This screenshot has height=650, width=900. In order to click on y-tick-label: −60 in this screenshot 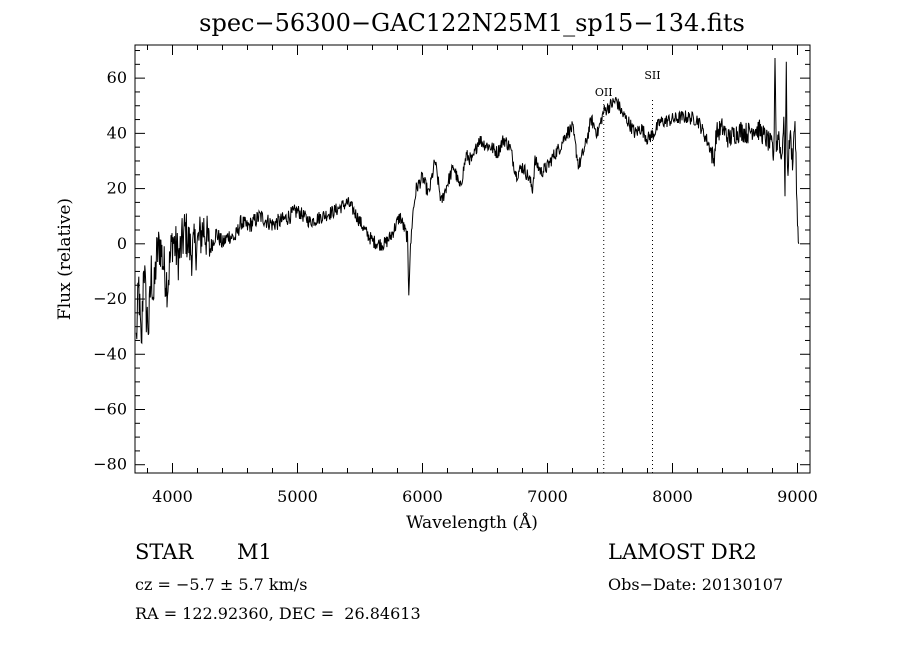, I will do `click(110, 408)`.